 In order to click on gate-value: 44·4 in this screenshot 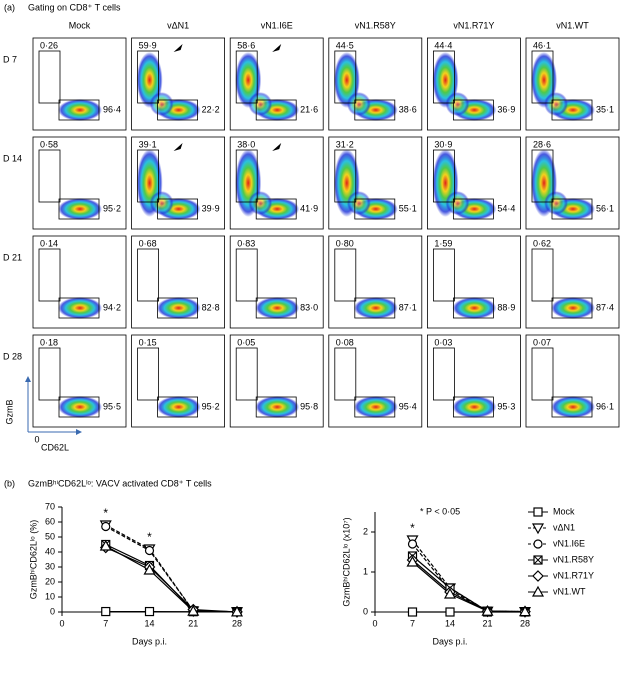, I will do `click(443, 45)`.